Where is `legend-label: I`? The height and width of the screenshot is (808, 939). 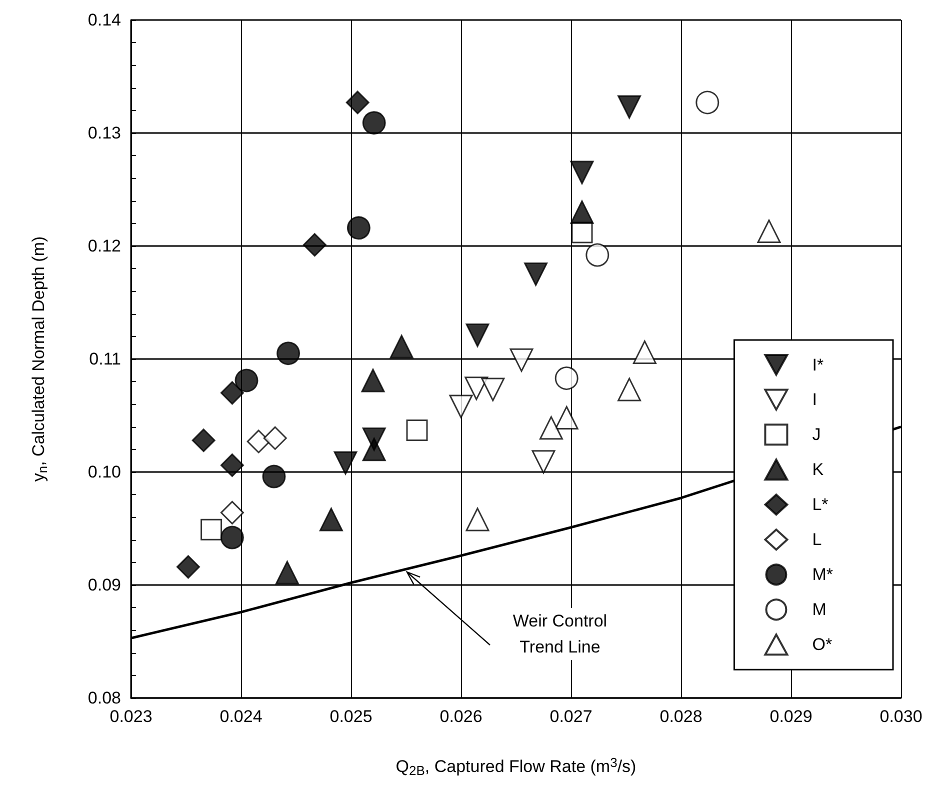
legend-label: I is located at coordinates (814, 400).